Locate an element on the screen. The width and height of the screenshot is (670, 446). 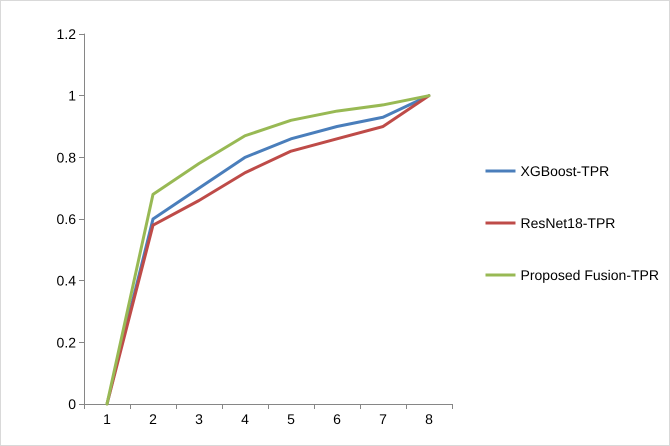
legend-label: XGBoost-TPR is located at coordinates (565, 171).